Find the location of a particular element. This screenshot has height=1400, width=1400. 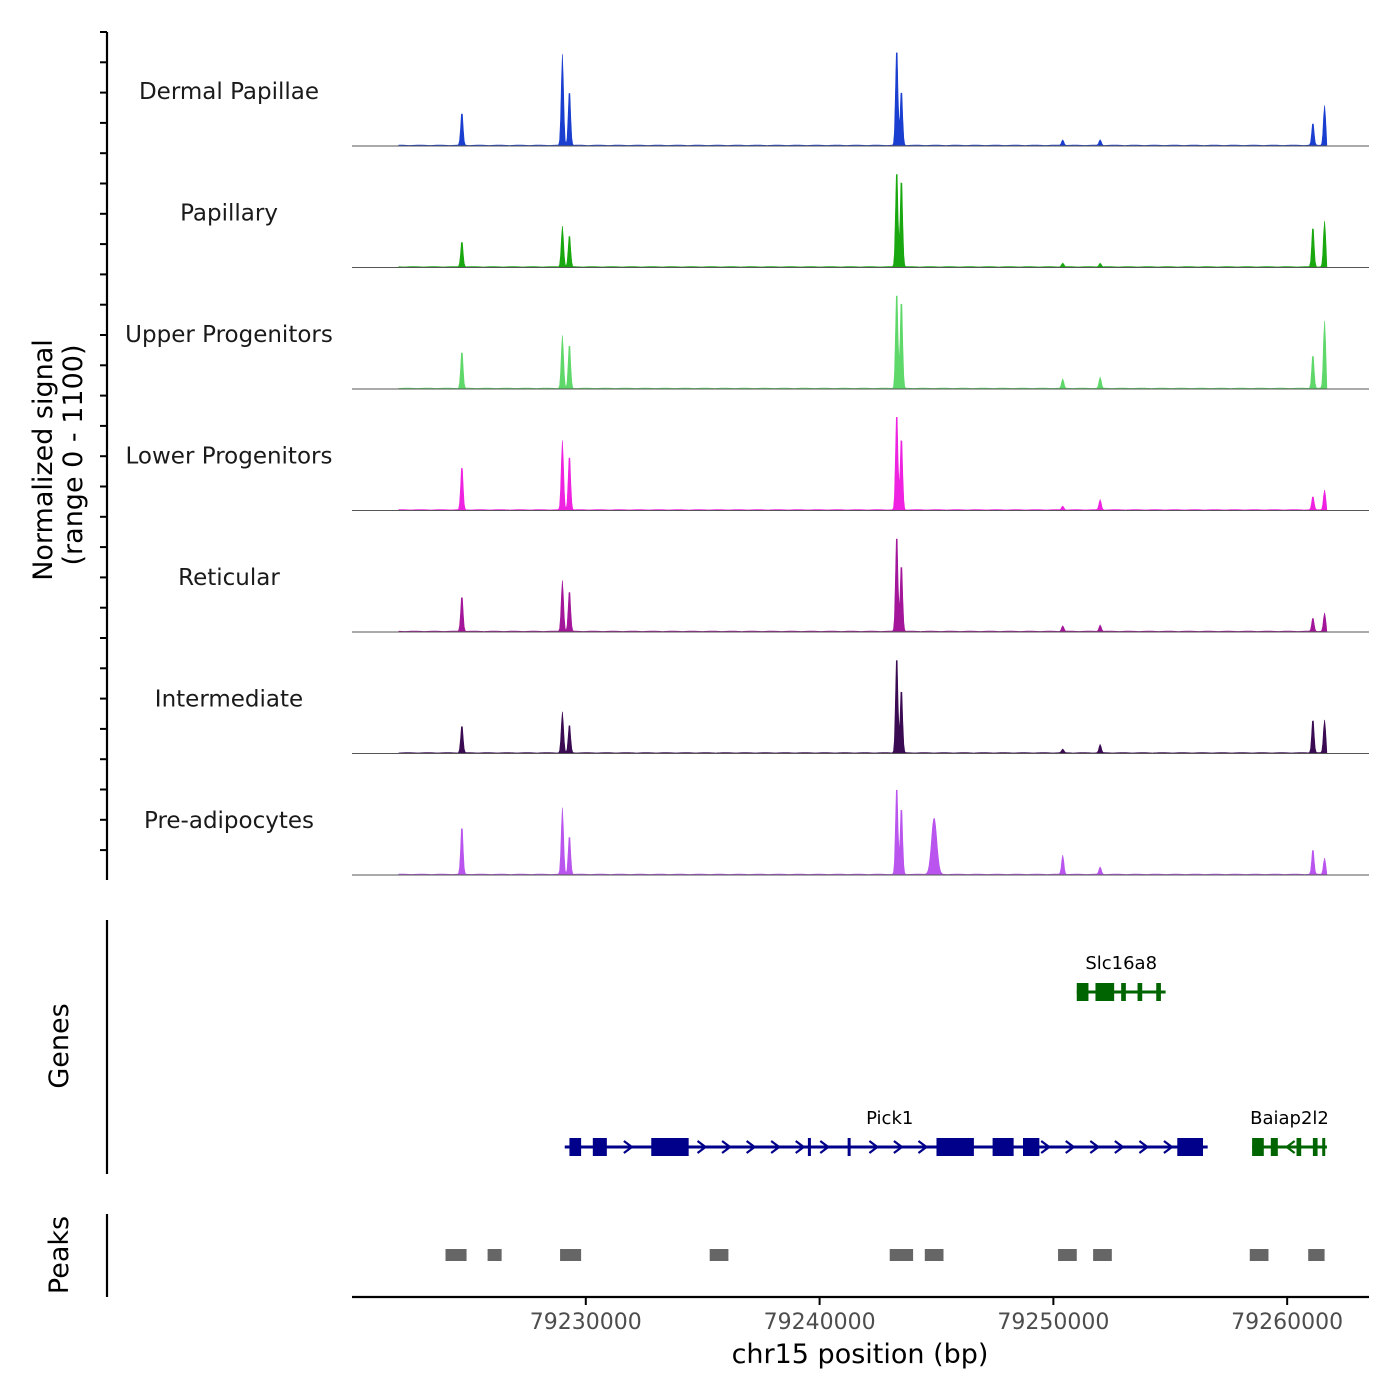

signal-area-reticular is located at coordinates (863, 585).